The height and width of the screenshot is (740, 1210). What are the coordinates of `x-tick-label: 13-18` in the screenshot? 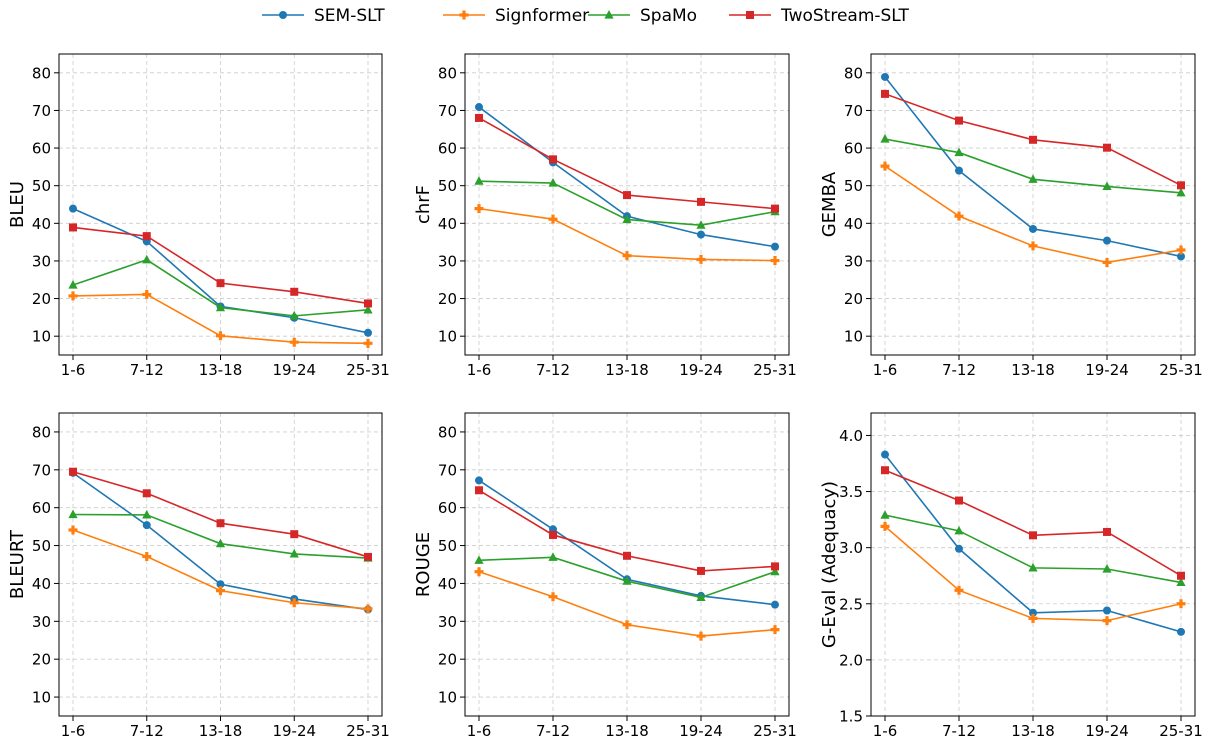 It's located at (221, 731).